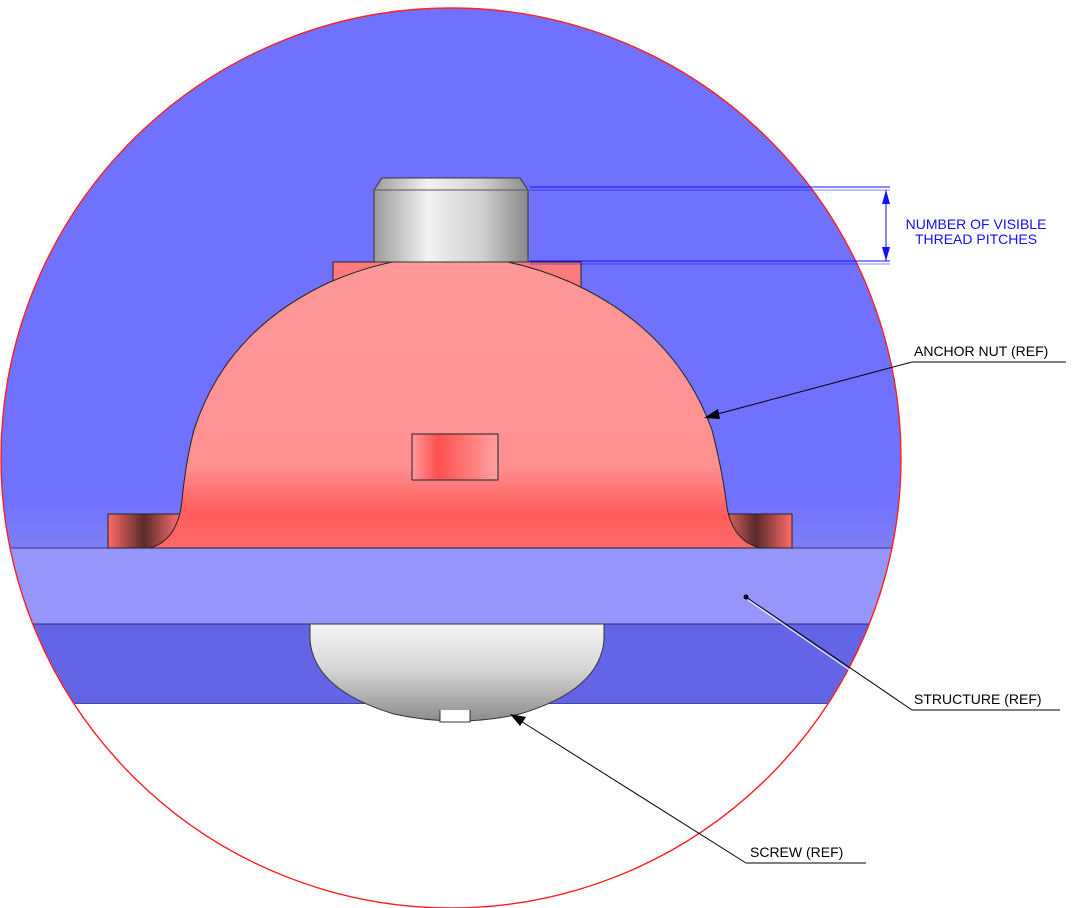 The height and width of the screenshot is (908, 1076). Describe the element at coordinates (455, 716) in the screenshot. I see `screw-slot` at that location.